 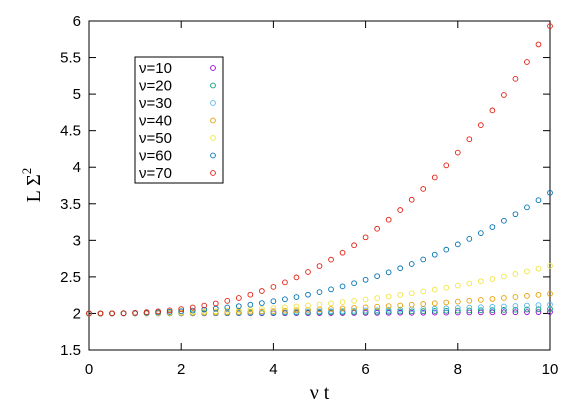 I want to click on legend-label: ν=50, so click(x=155, y=138).